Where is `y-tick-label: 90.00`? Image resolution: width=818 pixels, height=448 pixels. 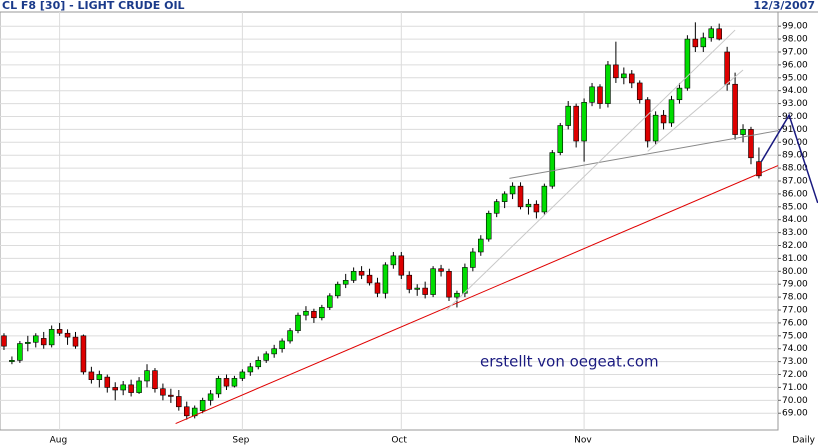 y-tick-label: 90.00 is located at coordinates (795, 143).